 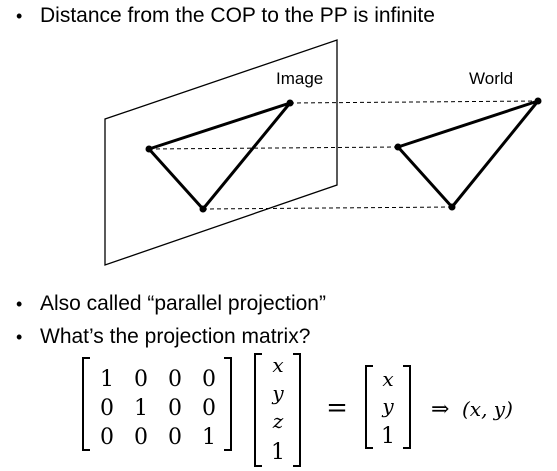 What do you see at coordinates (183, 303) in the screenshot?
I see `bullet-text-parallel: Also called “parallel projection”` at bounding box center [183, 303].